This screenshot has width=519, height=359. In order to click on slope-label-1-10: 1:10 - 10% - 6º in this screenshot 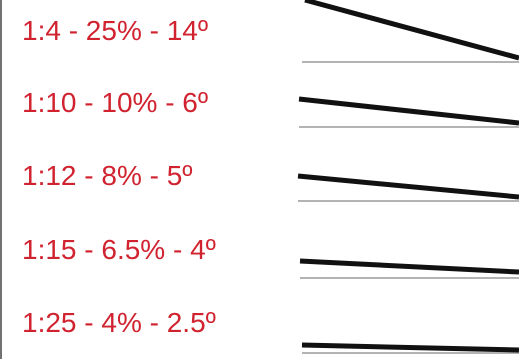, I will do `click(115, 102)`.